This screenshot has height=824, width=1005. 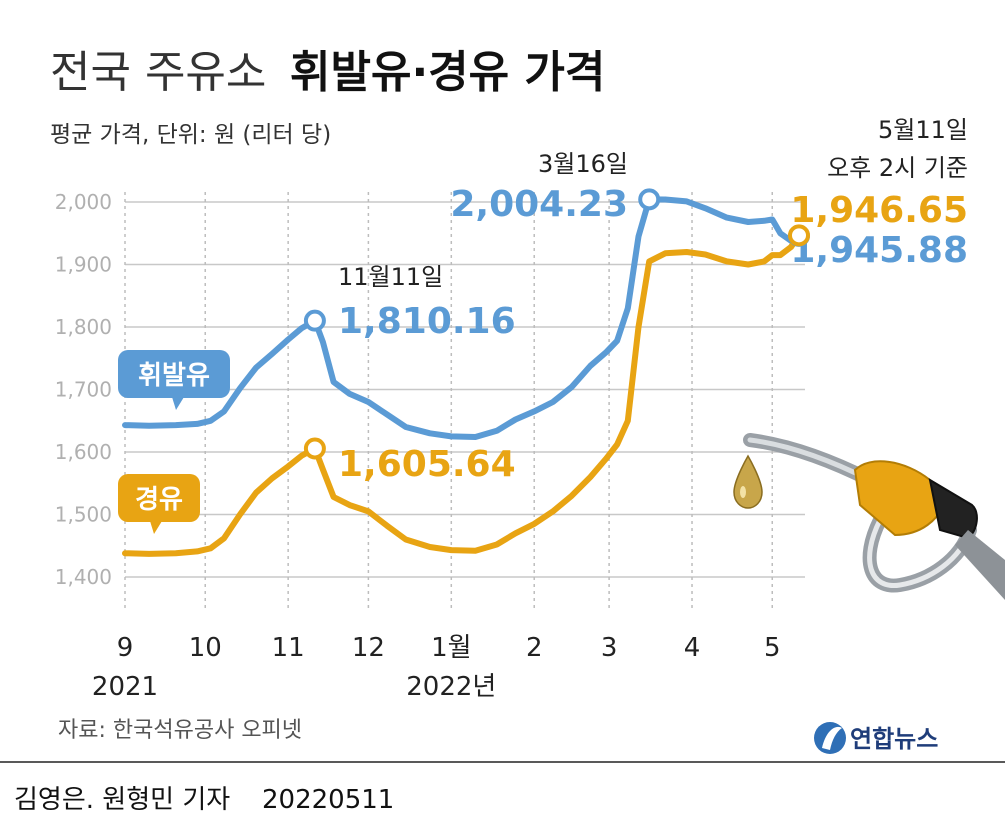 What do you see at coordinates (427, 321) in the screenshot?
I see `value-label: 1,810.16` at bounding box center [427, 321].